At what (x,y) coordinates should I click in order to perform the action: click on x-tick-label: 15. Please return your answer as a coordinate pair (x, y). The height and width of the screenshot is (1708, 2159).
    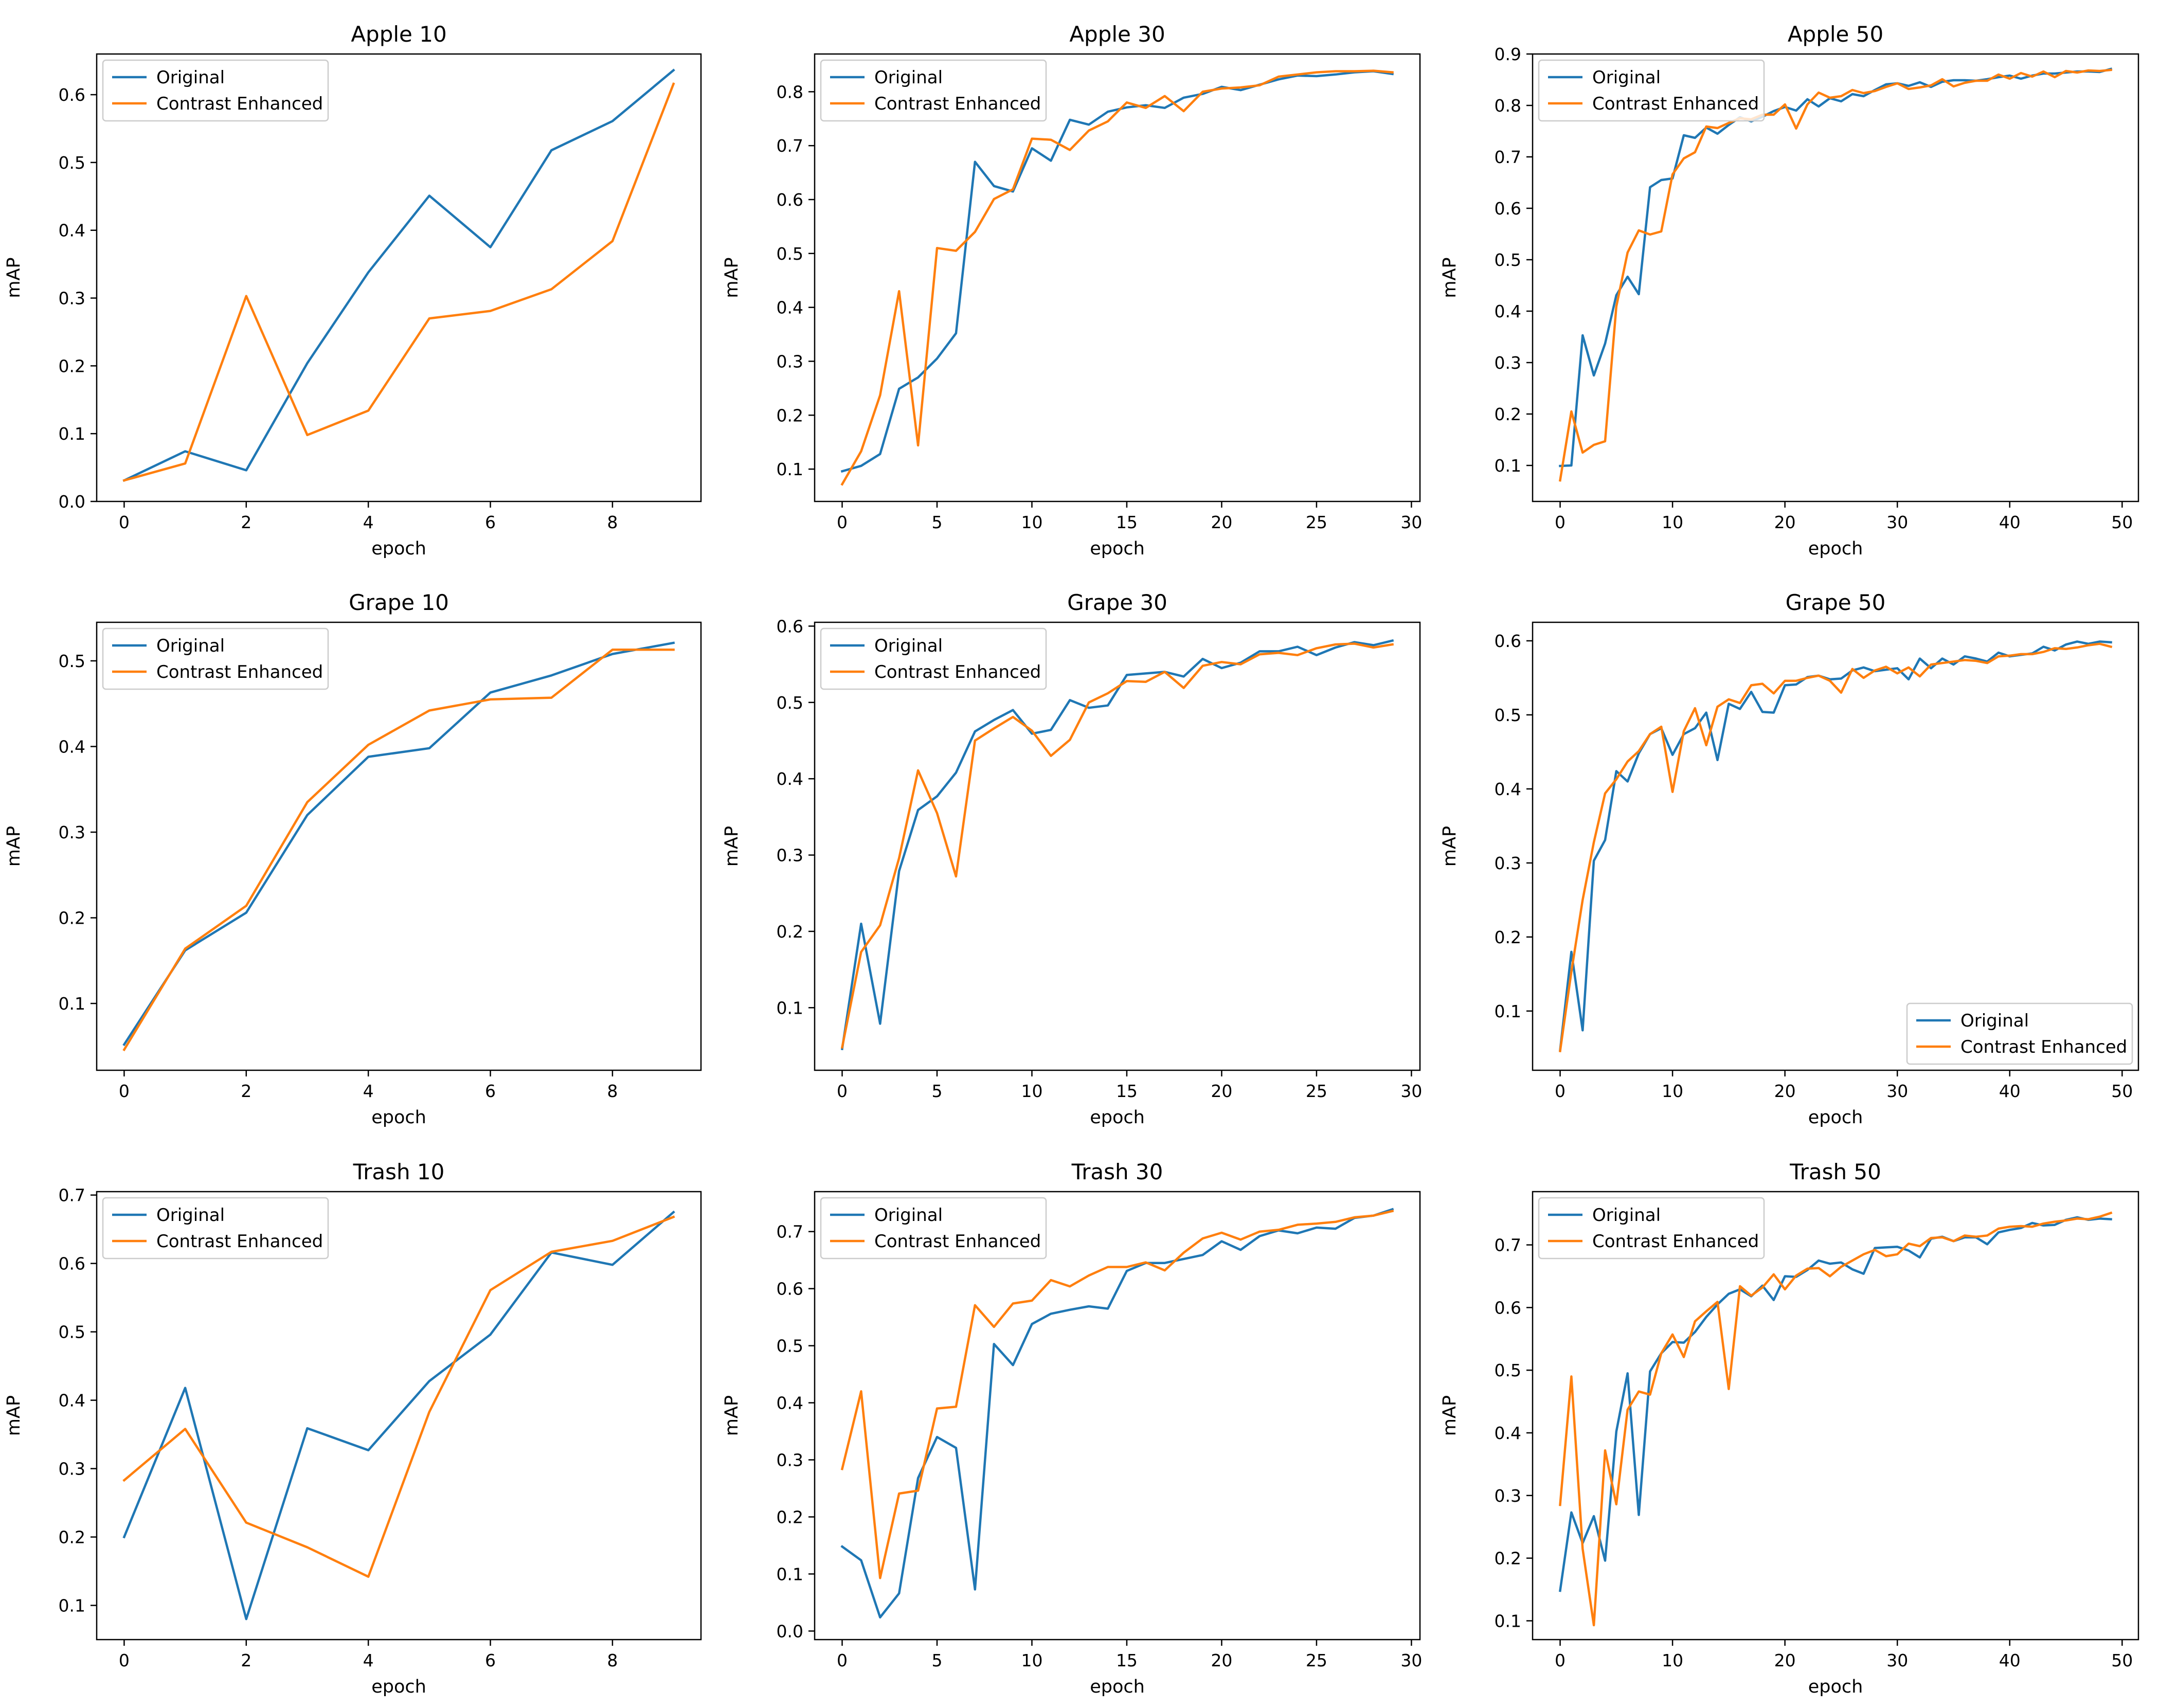
    Looking at the image, I should click on (1127, 522).